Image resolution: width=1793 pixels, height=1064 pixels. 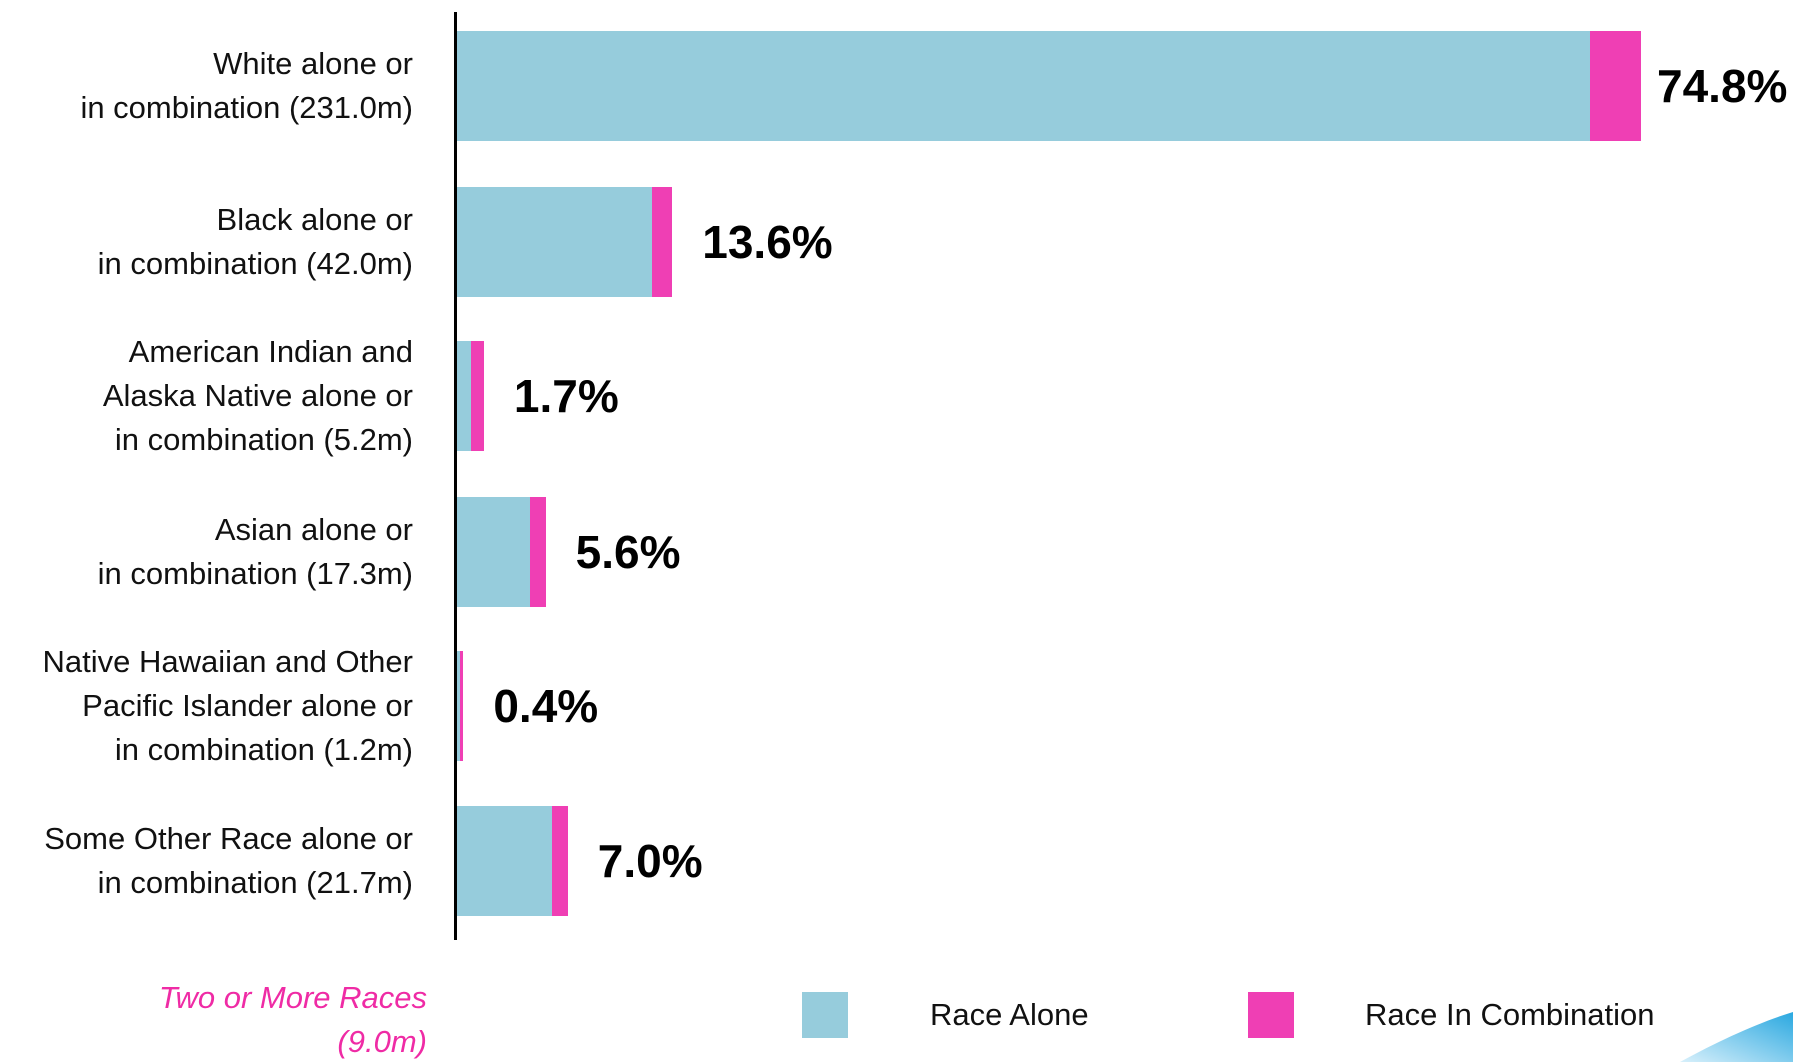 What do you see at coordinates (1510, 1014) in the screenshot?
I see `legend-label-race-in-combination: Race In Combination` at bounding box center [1510, 1014].